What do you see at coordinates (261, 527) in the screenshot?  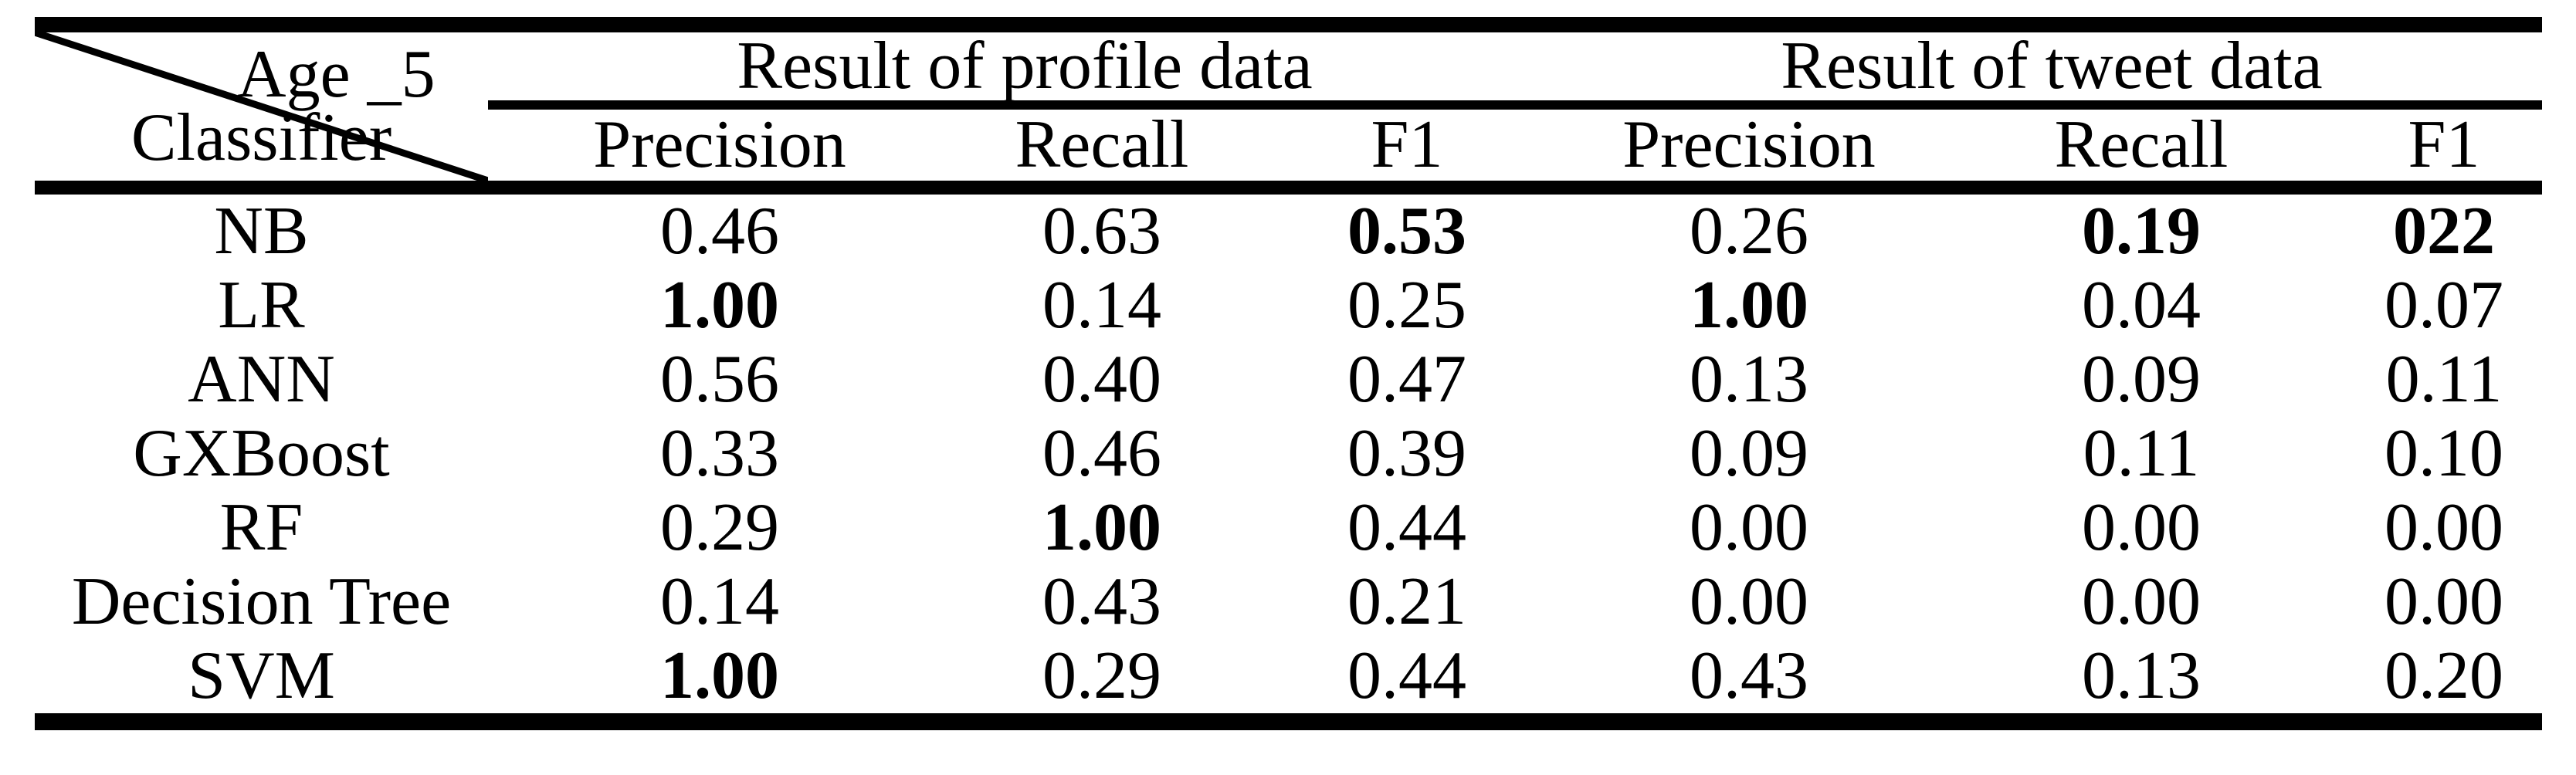 I see `classifier-cell: RF` at bounding box center [261, 527].